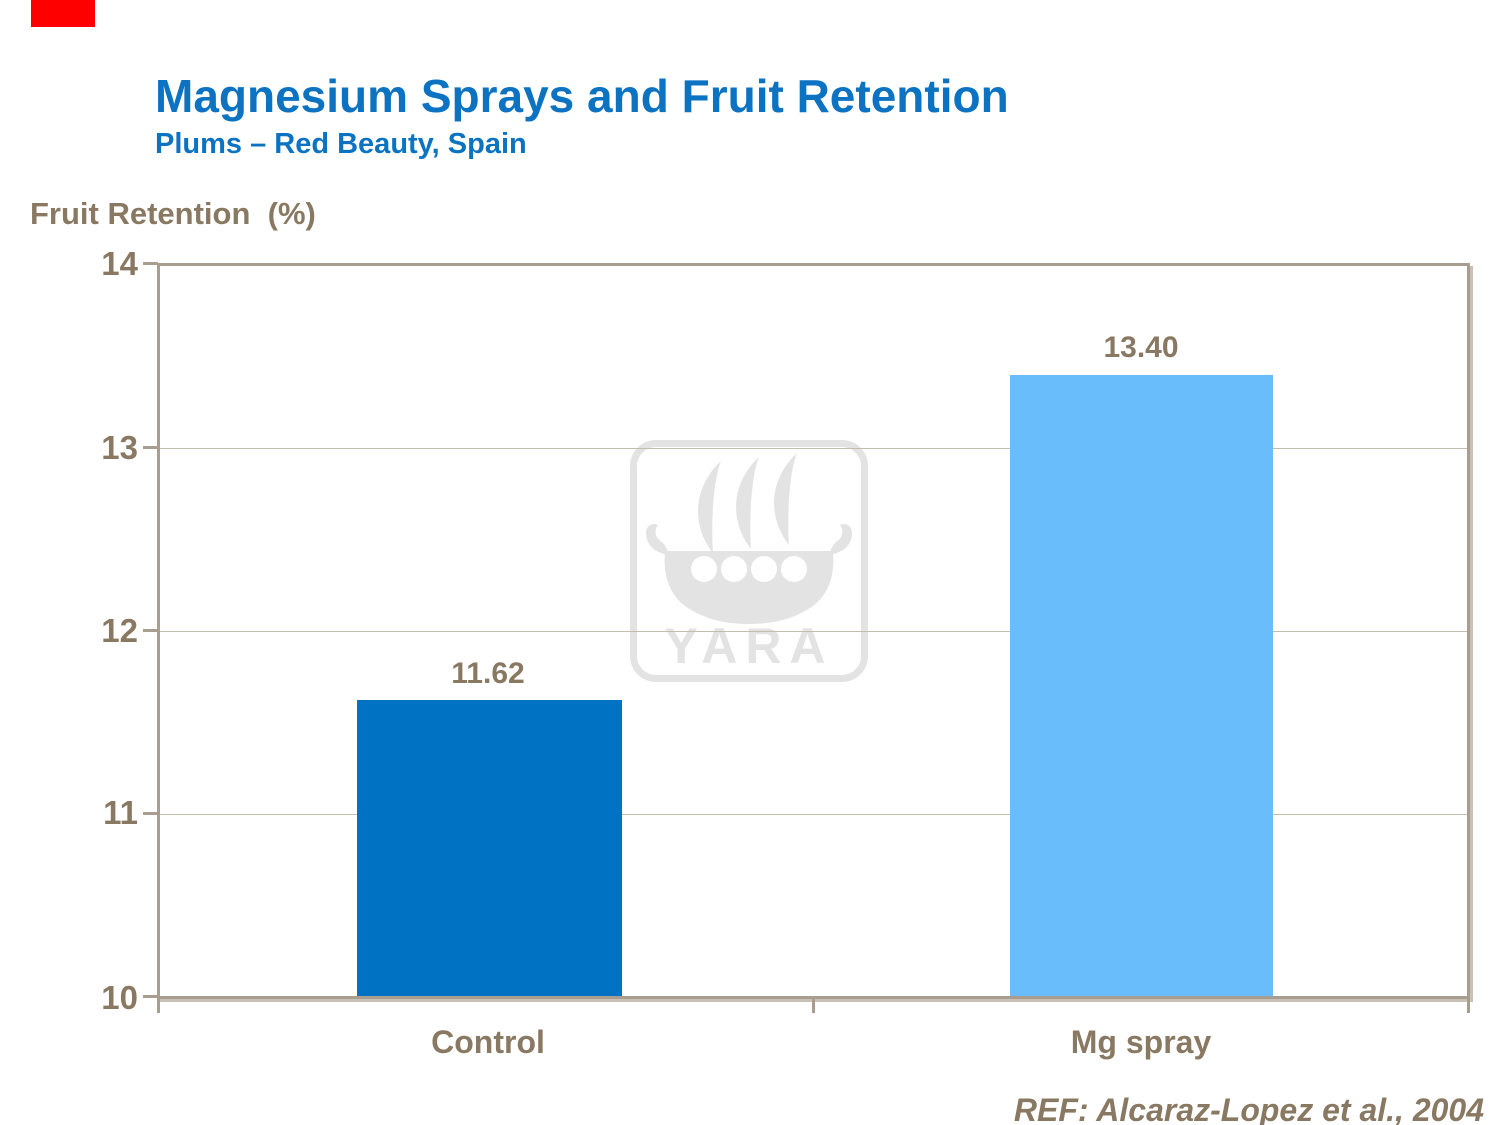 Image resolution: width=1501 pixels, height=1125 pixels. Describe the element at coordinates (119, 263) in the screenshot. I see `y-tick-label-14: 14` at that location.